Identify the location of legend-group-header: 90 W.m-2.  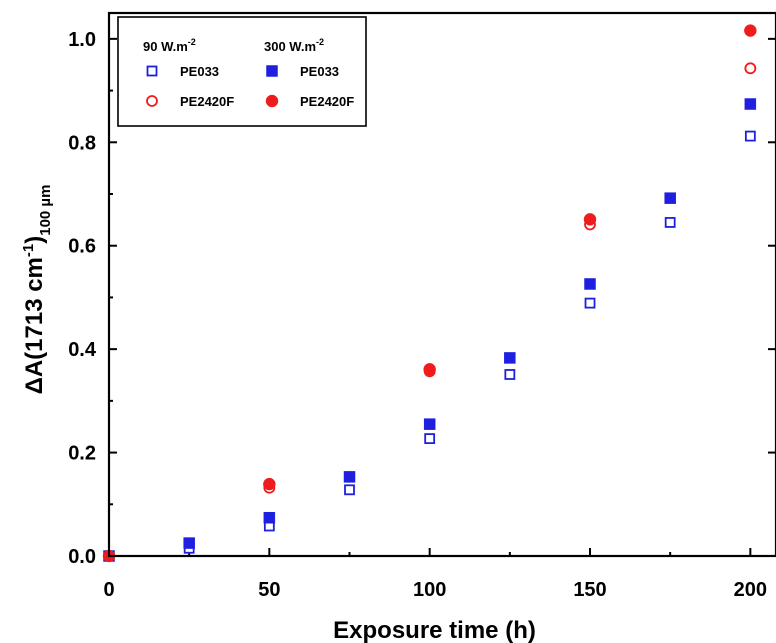
(169, 45).